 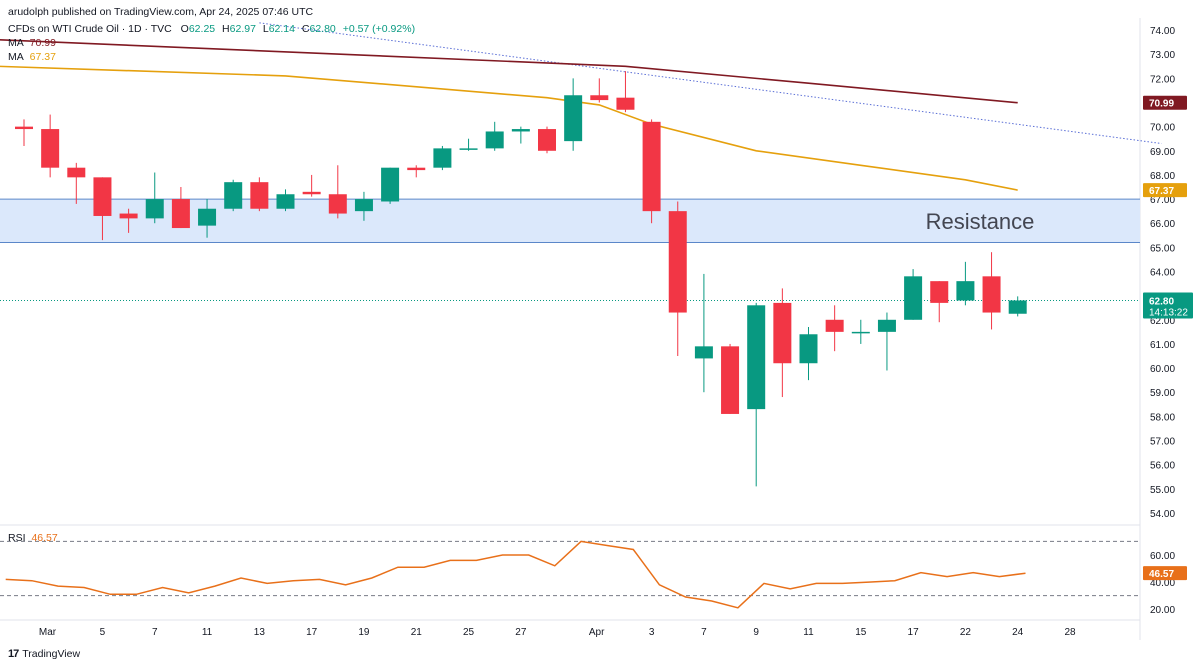 What do you see at coordinates (966, 632) in the screenshot?
I see `x-tick-label: 22` at bounding box center [966, 632].